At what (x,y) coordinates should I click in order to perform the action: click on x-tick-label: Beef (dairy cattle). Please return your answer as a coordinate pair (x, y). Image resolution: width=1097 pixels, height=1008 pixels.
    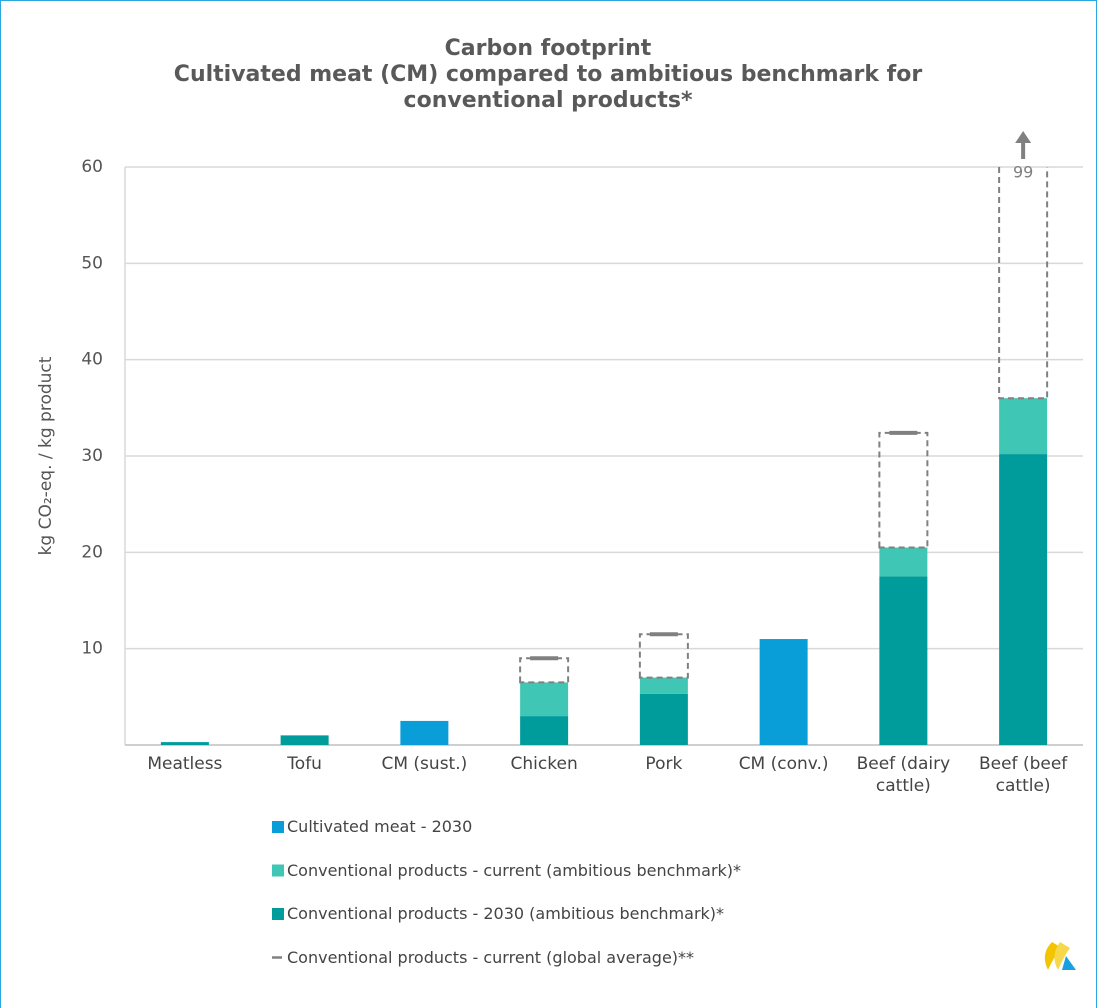
    Looking at the image, I should click on (903, 775).